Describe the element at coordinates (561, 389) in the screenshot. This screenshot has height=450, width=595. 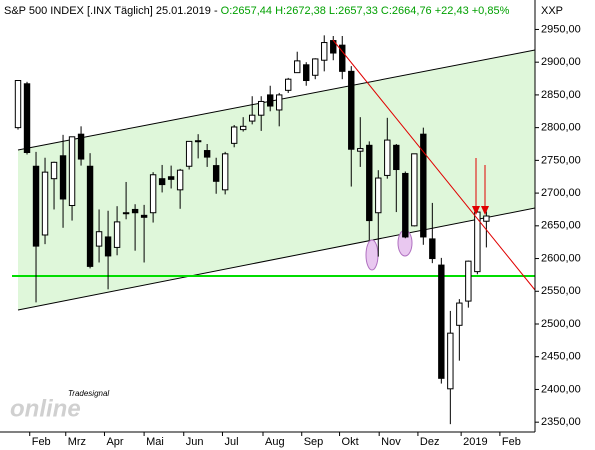
I see `y-tick-label: 2400,00` at that location.